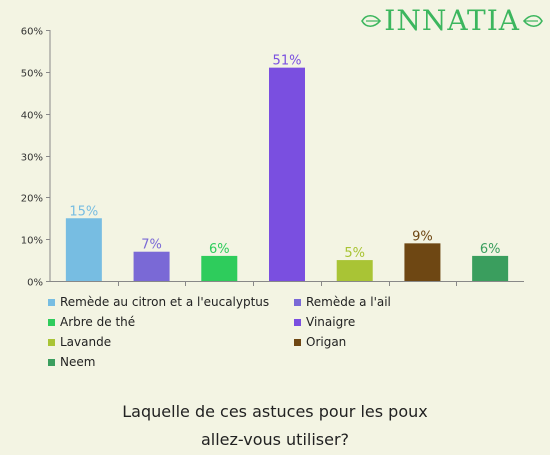 This screenshot has height=455, width=550. Describe the element at coordinates (35, 283) in the screenshot. I see `y-tick-label: 0%` at that location.